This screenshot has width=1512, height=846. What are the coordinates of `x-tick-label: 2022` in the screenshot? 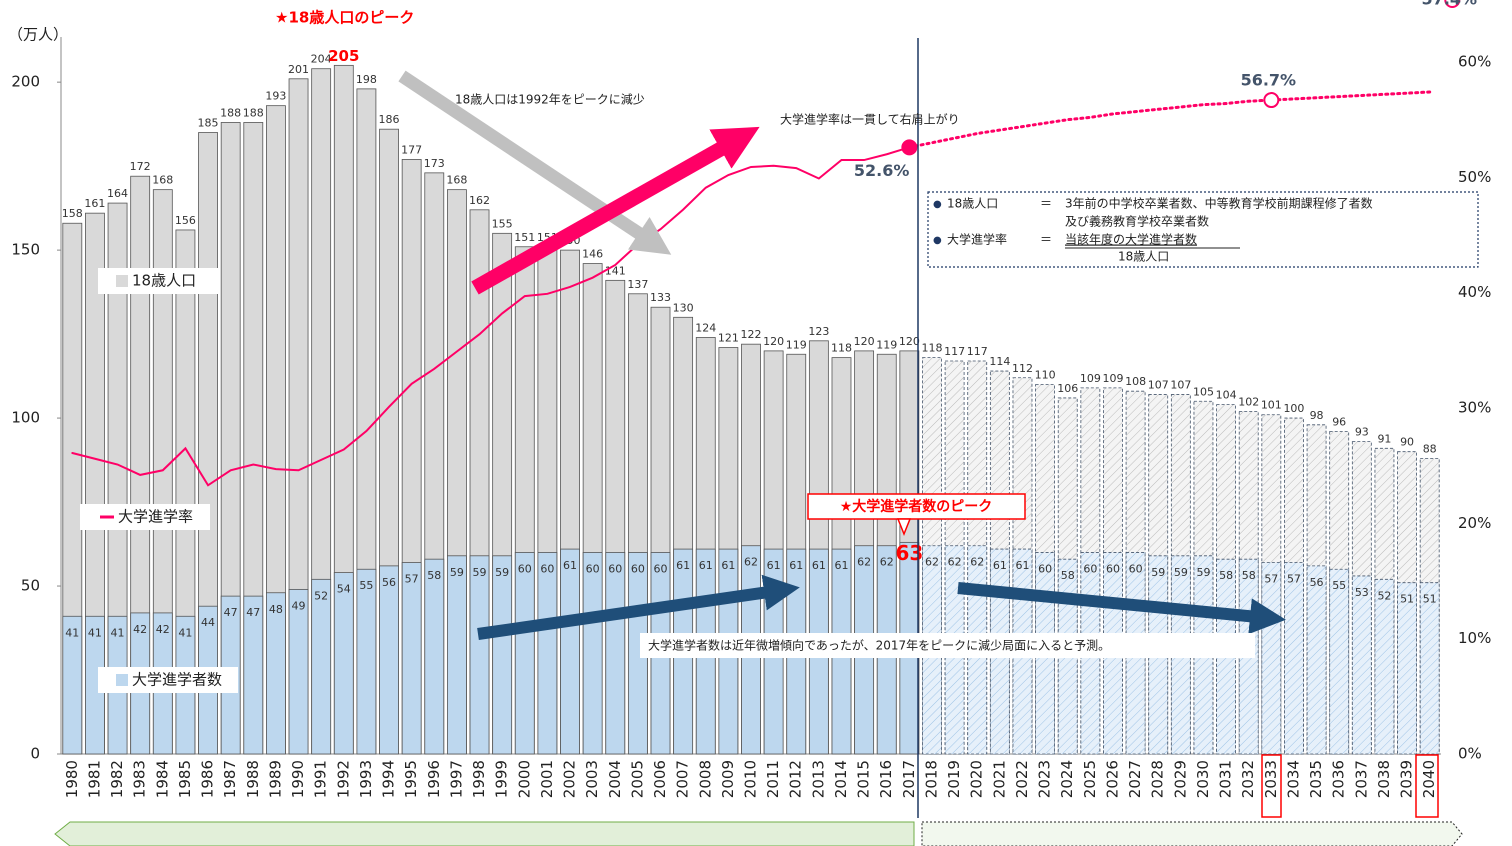 It's located at (1022, 779).